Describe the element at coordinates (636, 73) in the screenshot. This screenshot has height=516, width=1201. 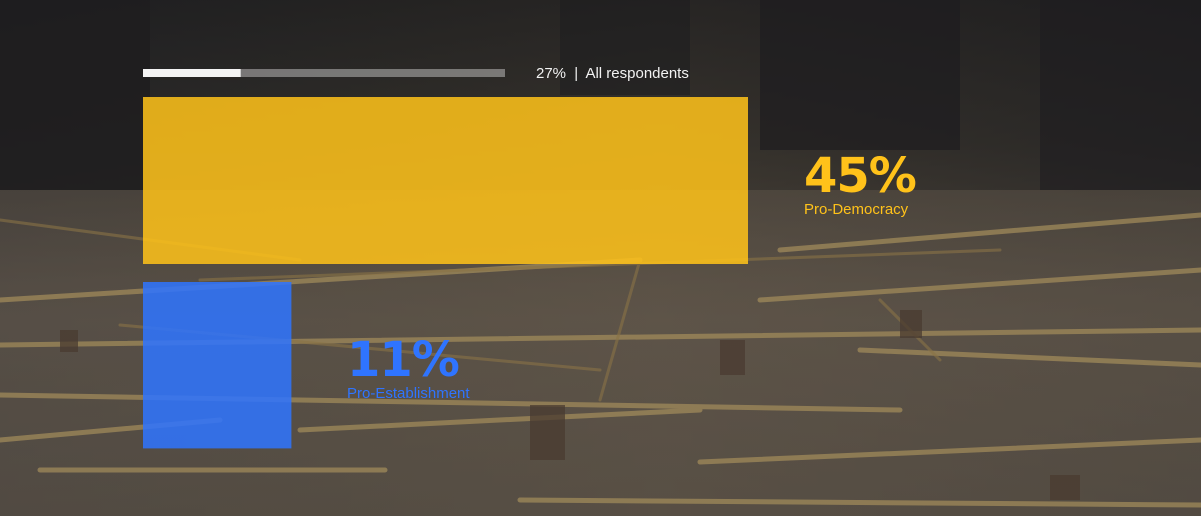
I see `reference-text: All respondents` at that location.